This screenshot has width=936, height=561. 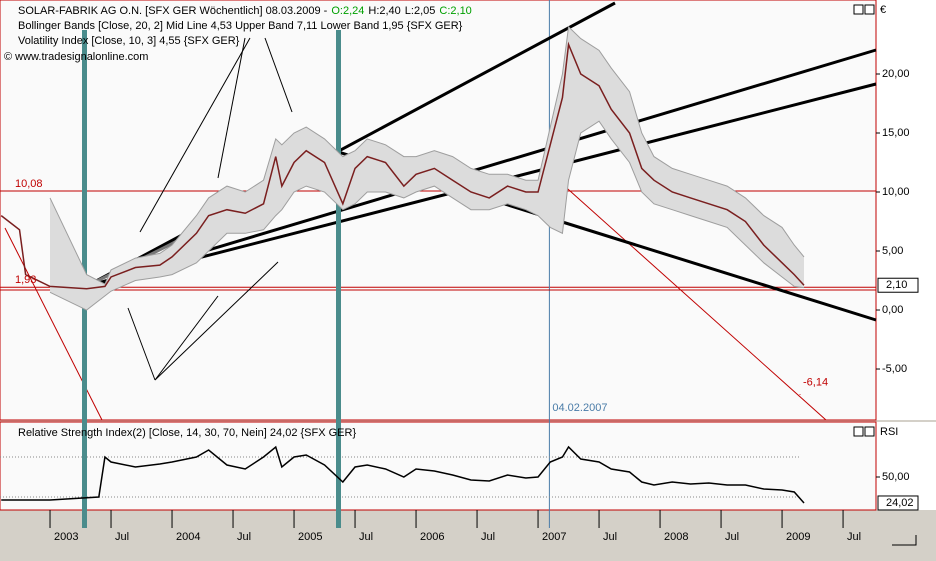 I want to click on x-tick-label: 2006, so click(x=432, y=537).